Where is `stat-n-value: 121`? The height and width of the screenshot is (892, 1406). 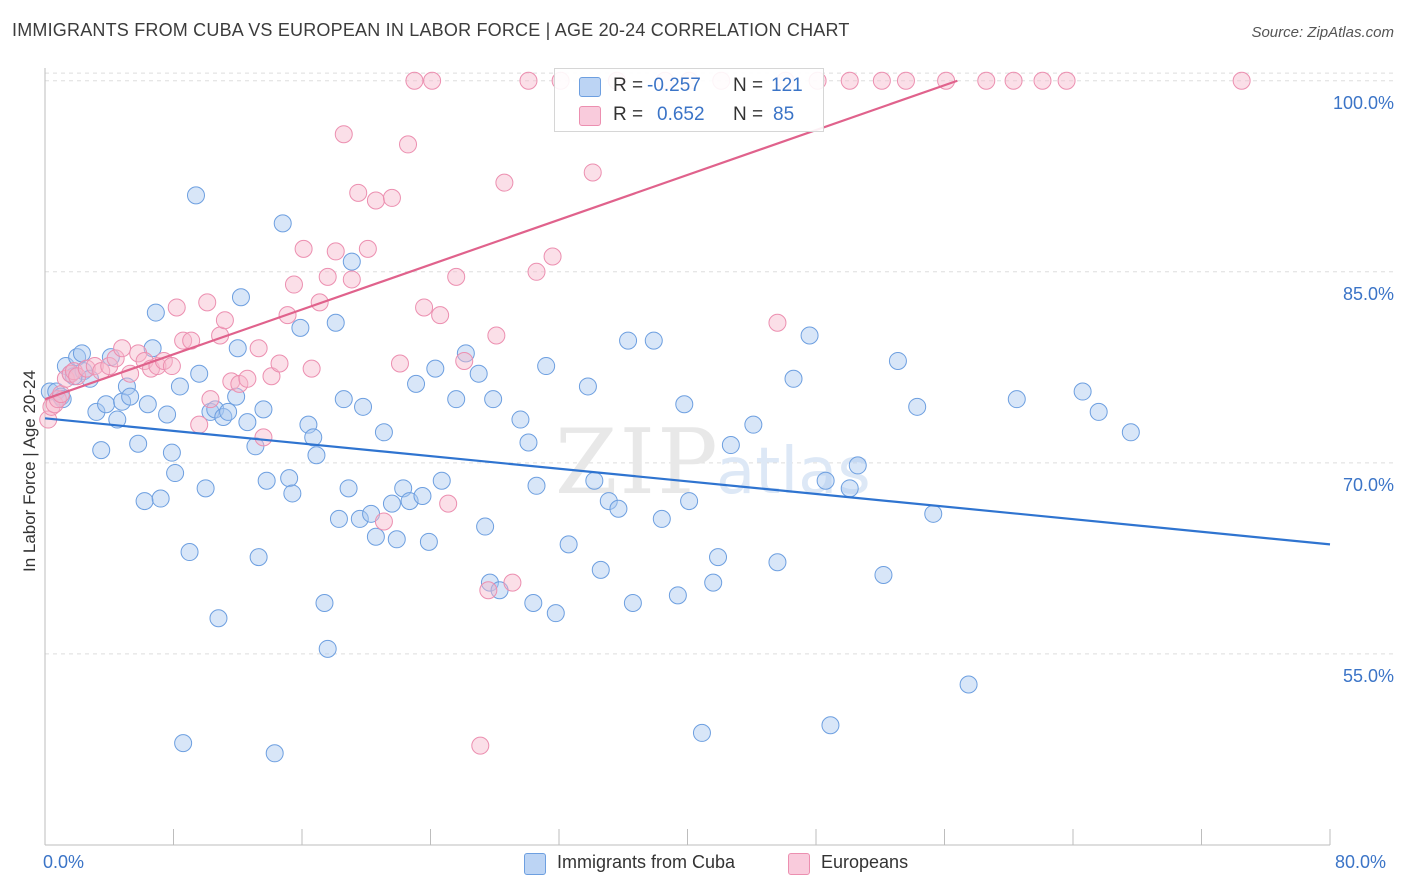 stat-n-value: 121 is located at coordinates (787, 85).